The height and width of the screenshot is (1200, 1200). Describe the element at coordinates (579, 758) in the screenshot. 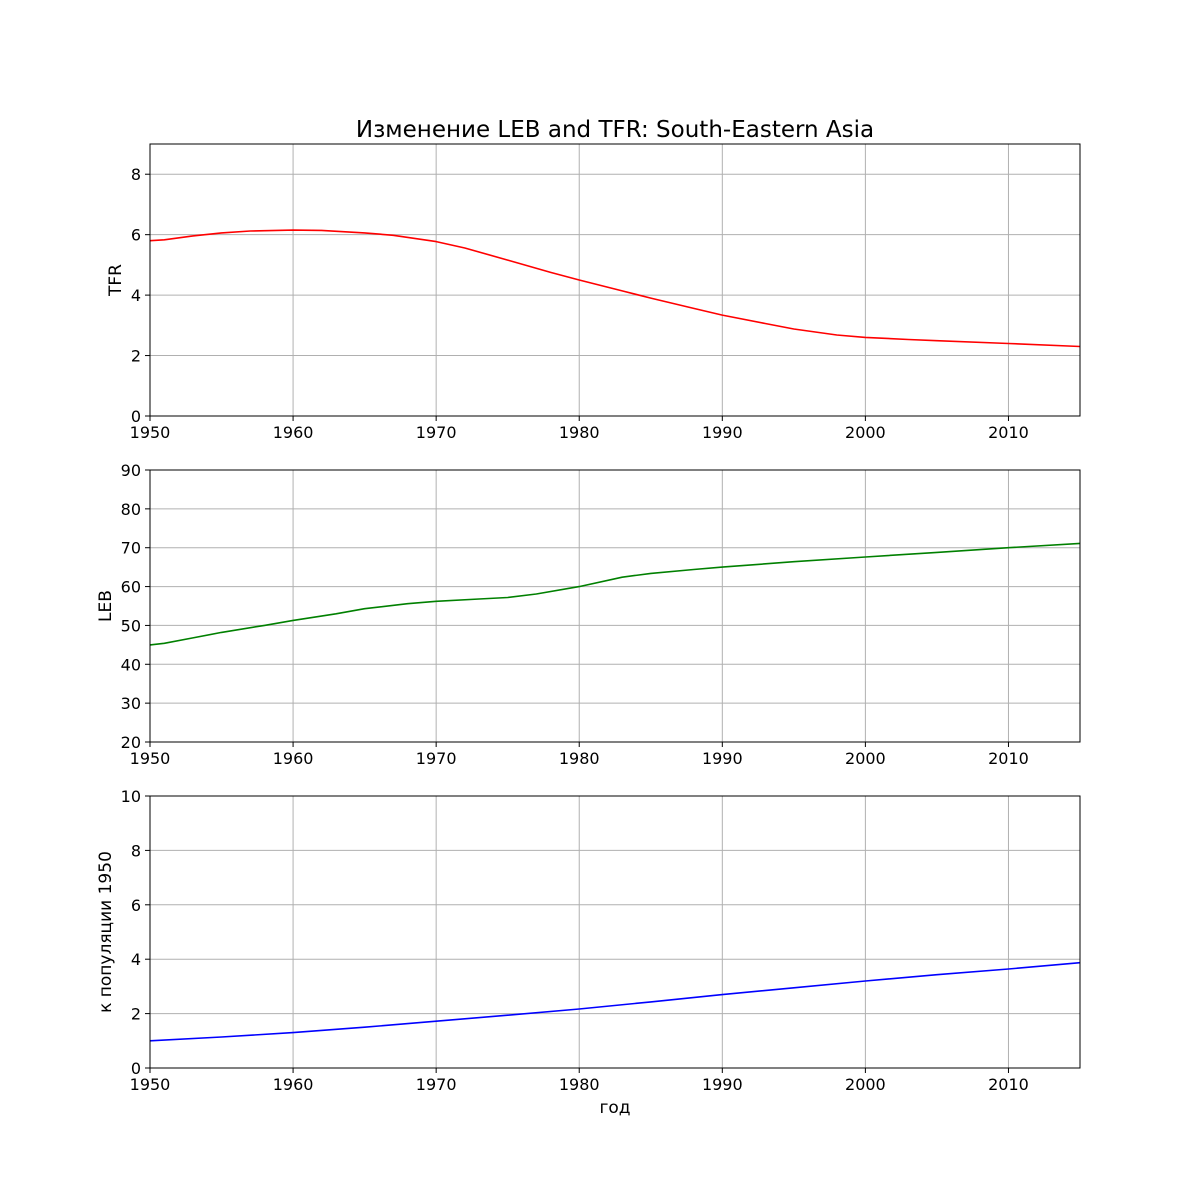

I see `leb-x-tick-label: 1980` at that location.